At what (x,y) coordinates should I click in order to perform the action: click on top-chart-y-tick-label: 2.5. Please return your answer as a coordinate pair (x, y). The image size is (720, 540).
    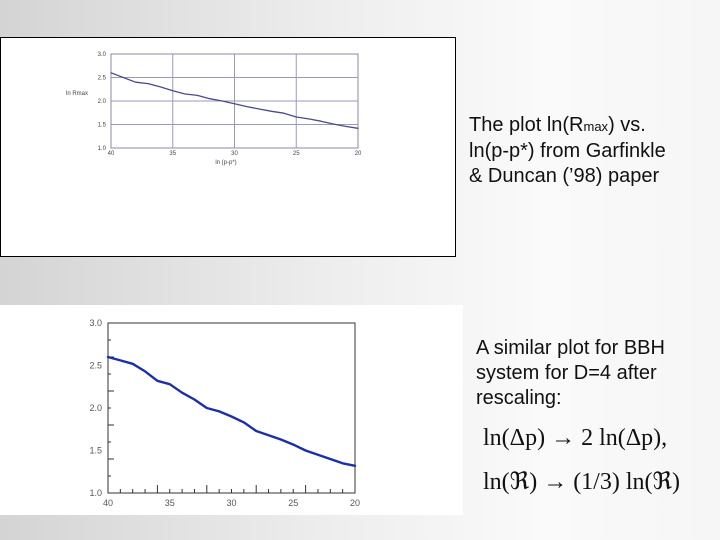
    Looking at the image, I should click on (102, 79).